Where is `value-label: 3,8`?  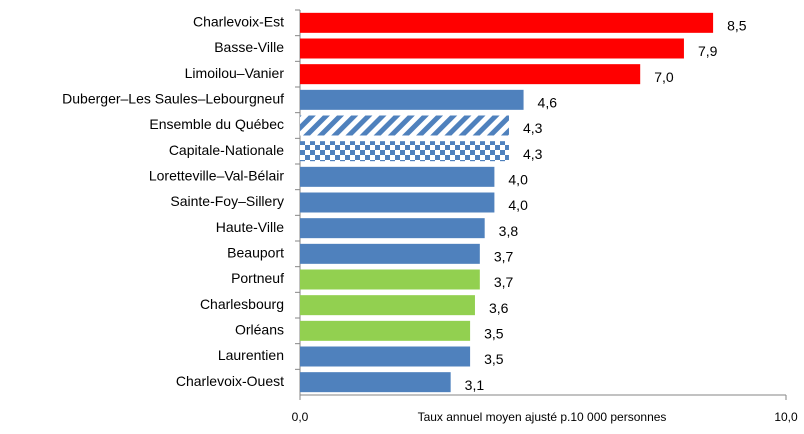 value-label: 3,8 is located at coordinates (509, 231).